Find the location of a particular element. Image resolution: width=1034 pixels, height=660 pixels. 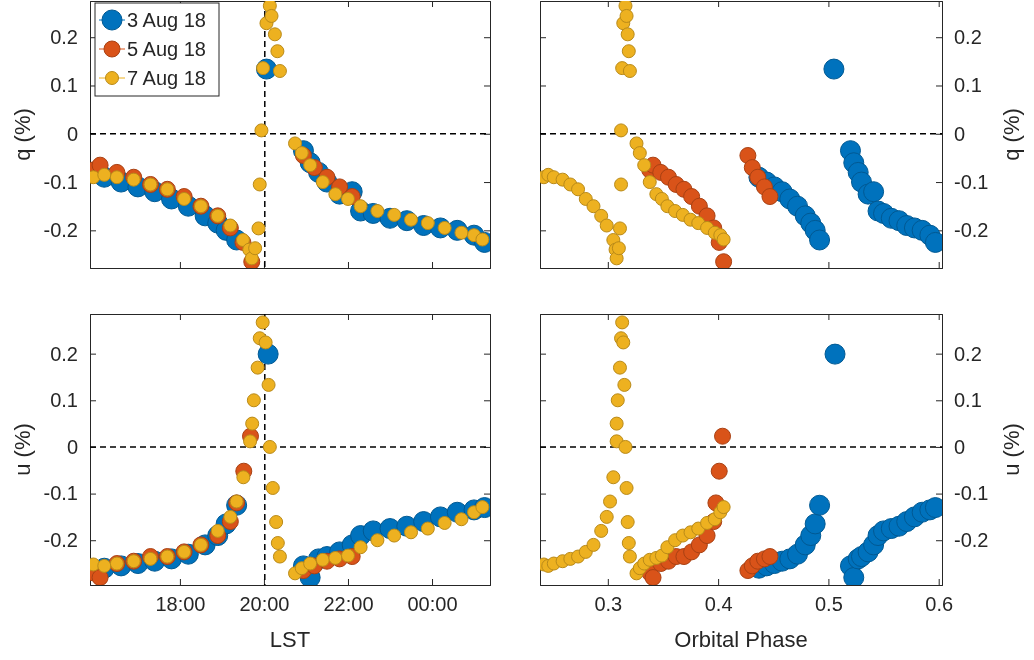

x-tick-label: 0.4 is located at coordinates (718, 604).